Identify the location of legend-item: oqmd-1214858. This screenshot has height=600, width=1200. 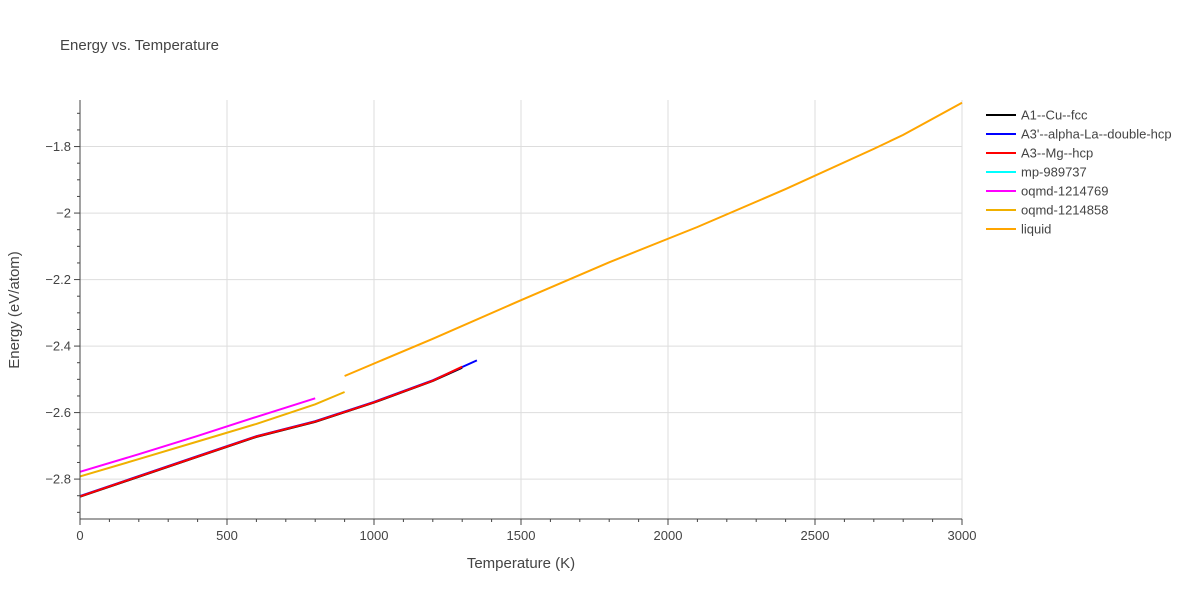
(1047, 210).